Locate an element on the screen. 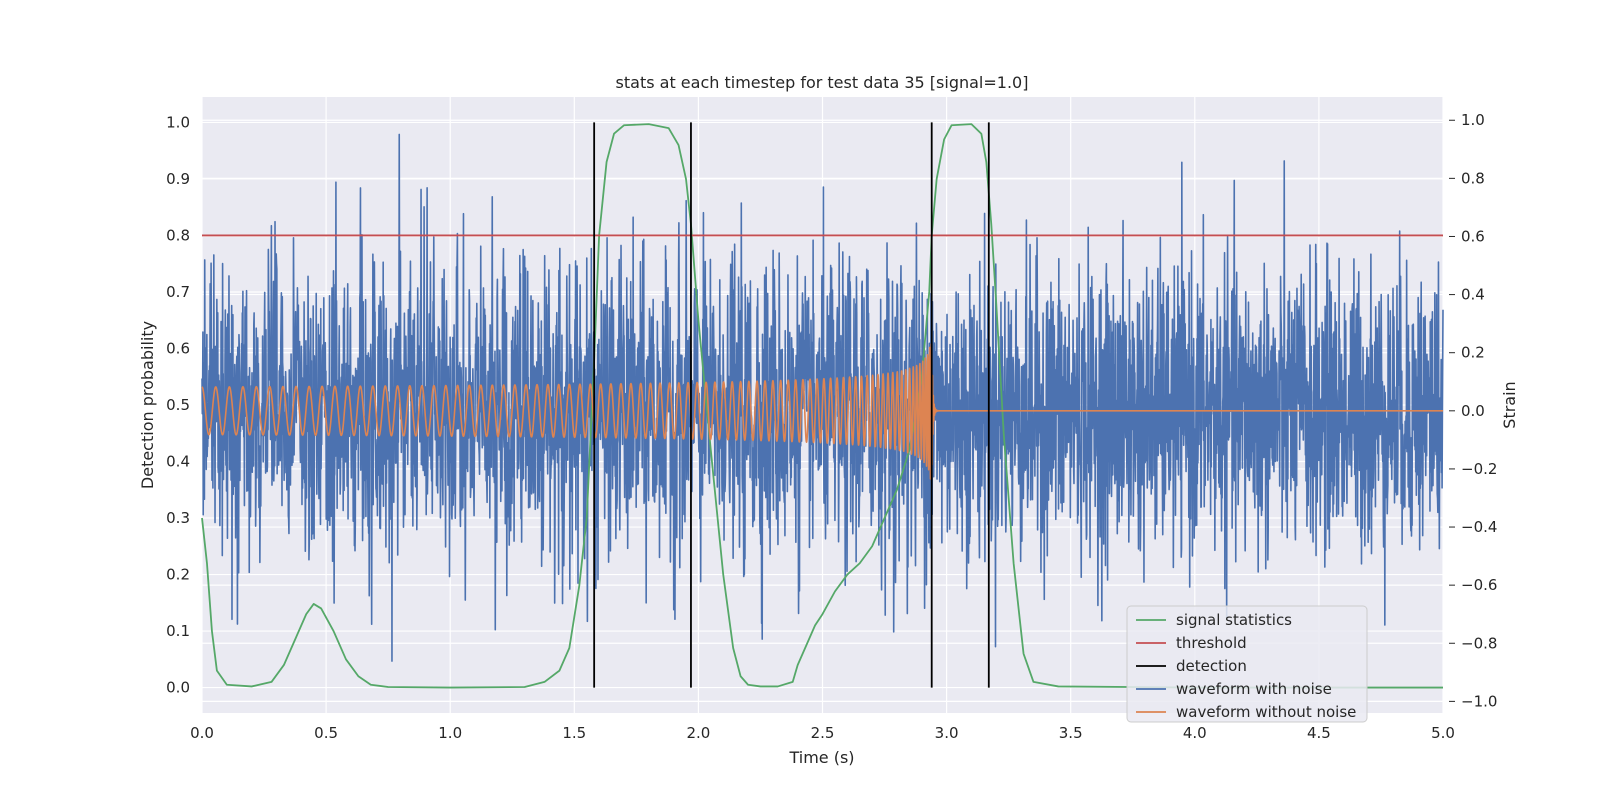  y-tick-label-left: 0.9 is located at coordinates (178, 179).